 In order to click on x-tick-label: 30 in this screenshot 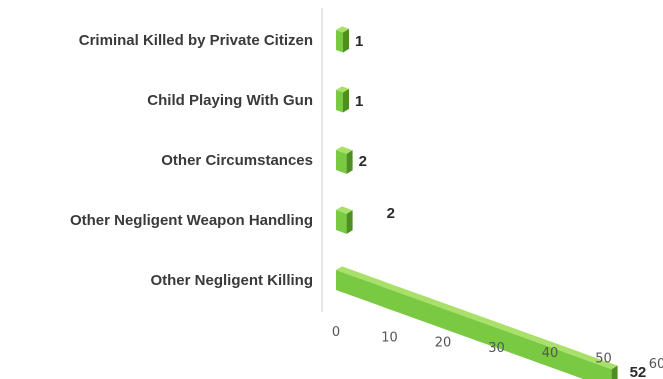, I will do `click(496, 348)`.